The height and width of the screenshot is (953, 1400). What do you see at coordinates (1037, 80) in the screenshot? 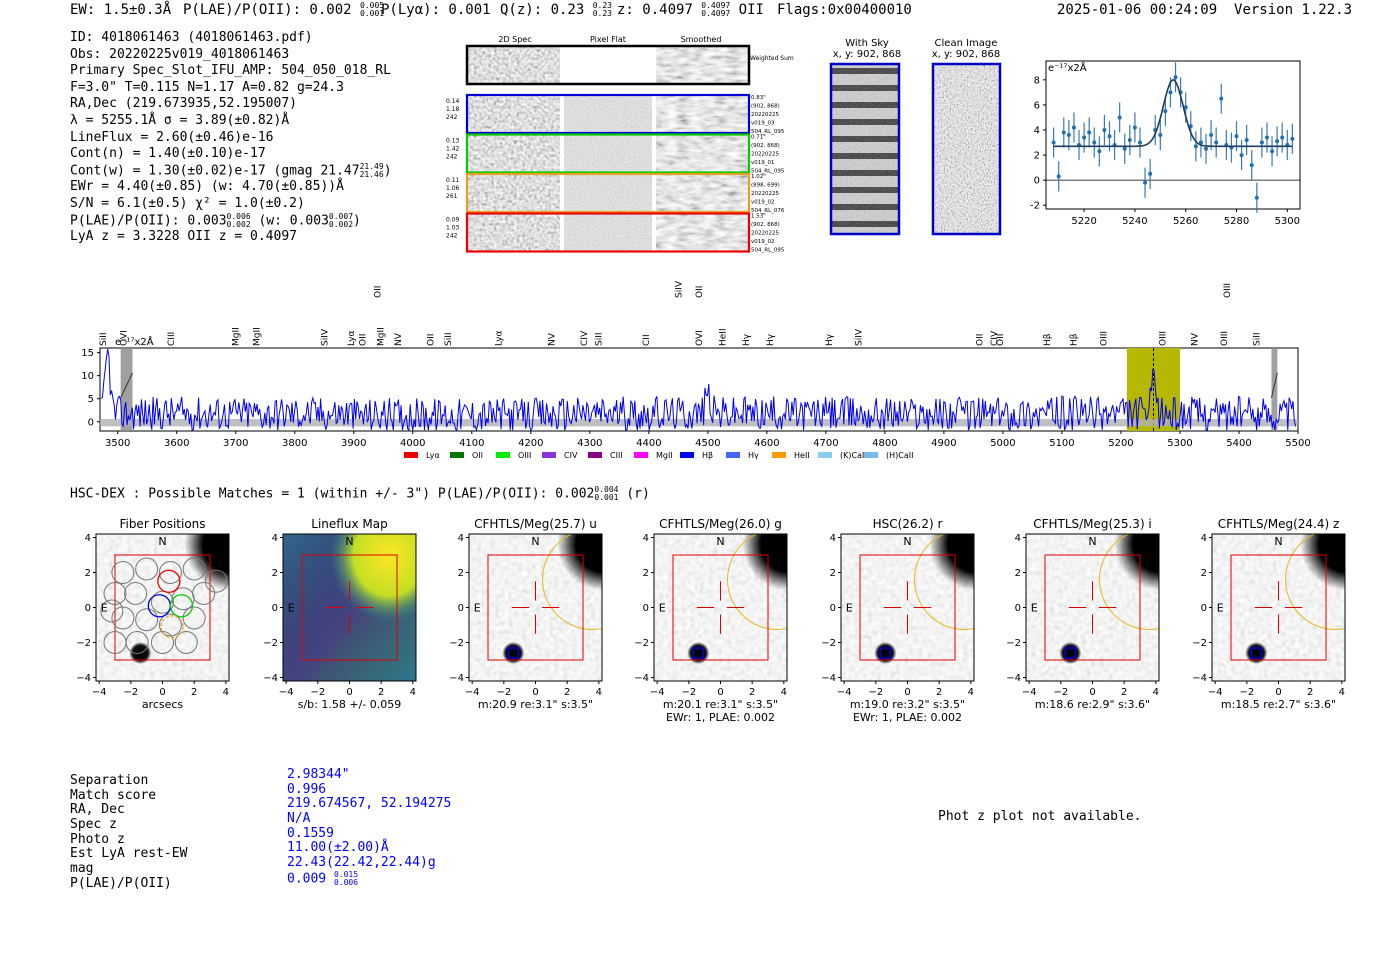
I see `zoom-ytick-label: 8` at bounding box center [1037, 80].